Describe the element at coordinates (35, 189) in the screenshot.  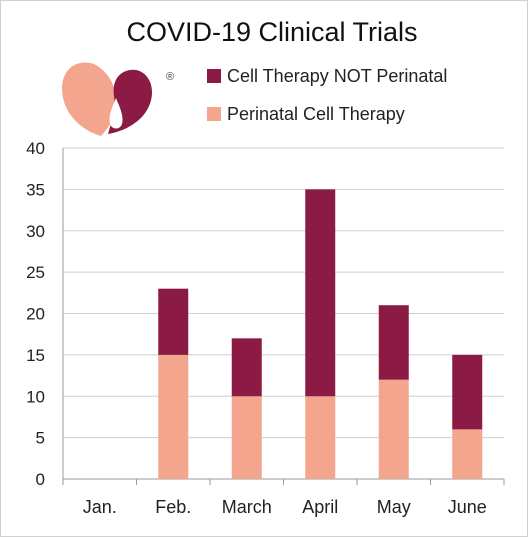
I see `y-tick-label: 35` at that location.